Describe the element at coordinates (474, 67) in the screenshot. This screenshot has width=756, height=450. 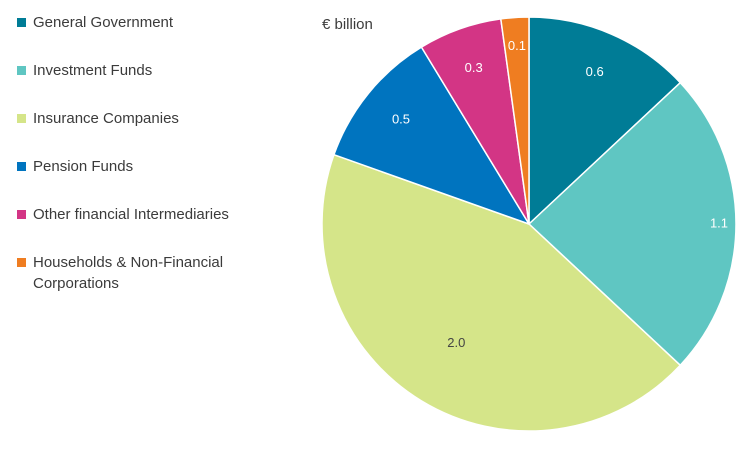
I see `slice-label-other-financial-intermediaries: 0.3` at that location.